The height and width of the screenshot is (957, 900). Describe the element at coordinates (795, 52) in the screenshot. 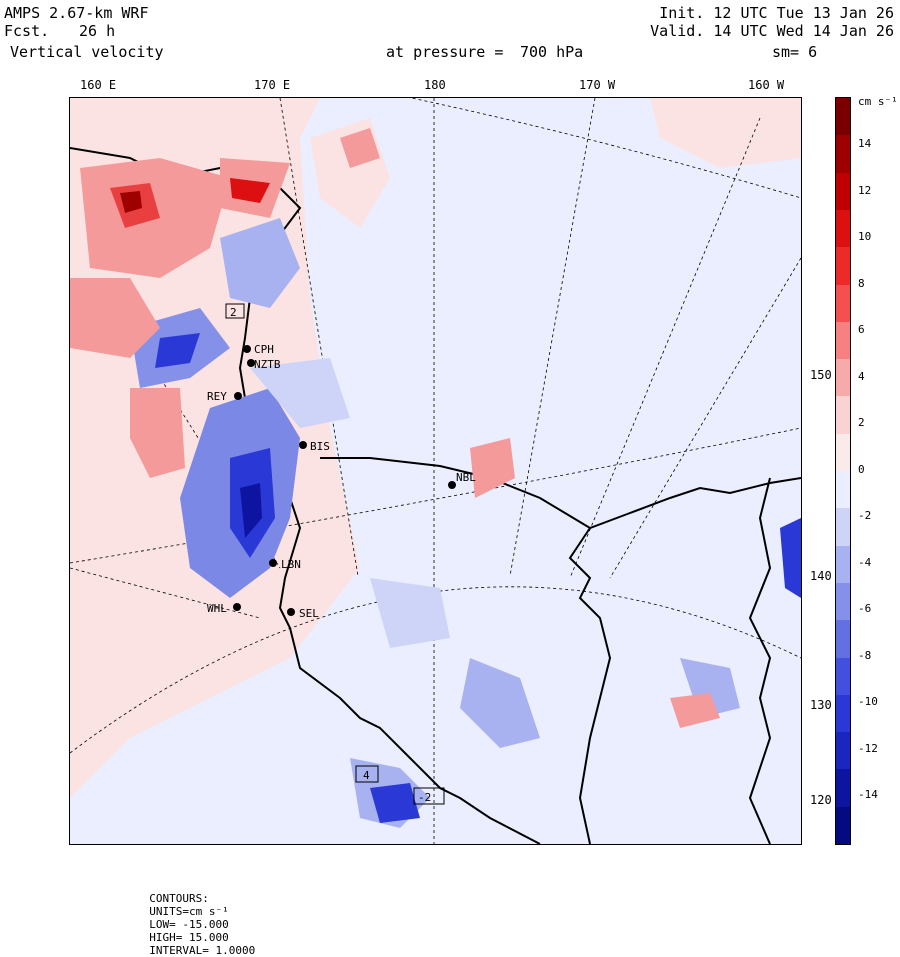

I see `smoothing-label: sm= 6` at that location.